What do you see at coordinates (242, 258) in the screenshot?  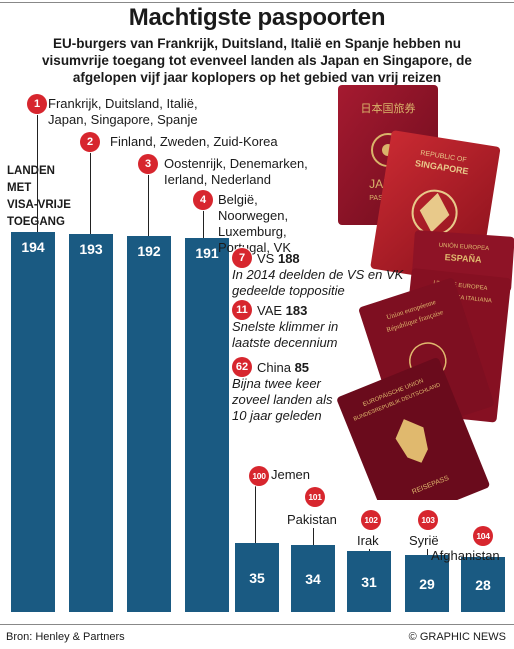 I see `rank-badge: 7` at bounding box center [242, 258].